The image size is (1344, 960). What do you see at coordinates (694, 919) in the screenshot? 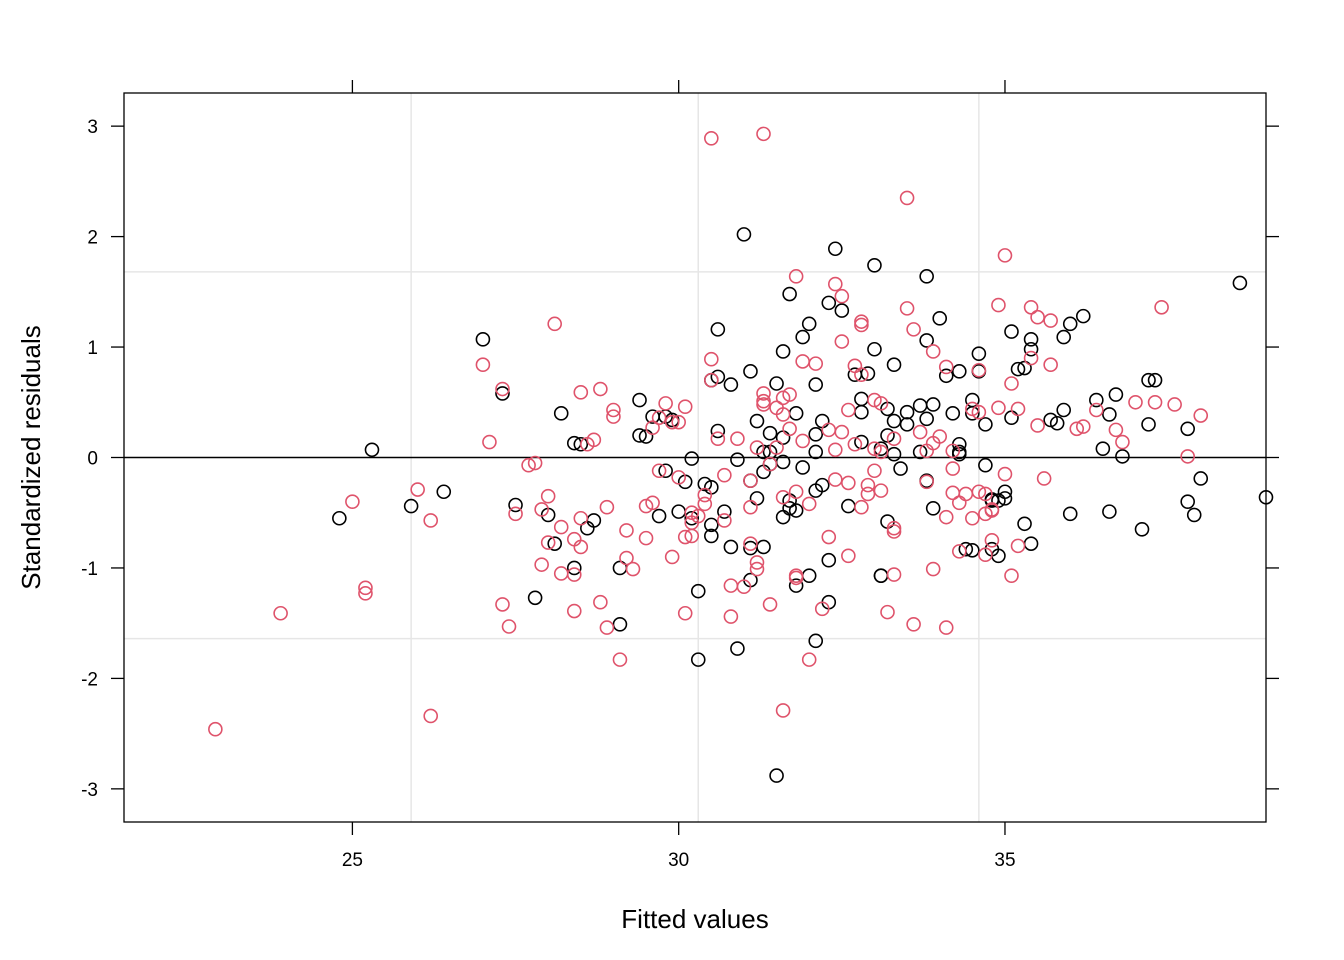
I see `x-axis-label: Fitted values` at bounding box center [694, 919].